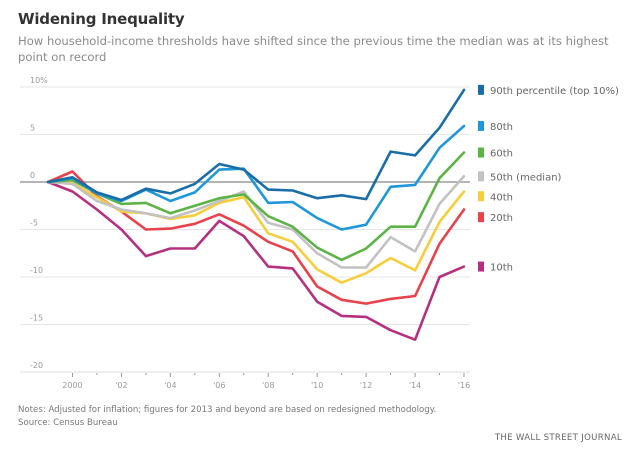 Image resolution: width=640 pixels, height=457 pixels. Describe the element at coordinates (268, 385) in the screenshot. I see `x-tick-label: '08` at that location.